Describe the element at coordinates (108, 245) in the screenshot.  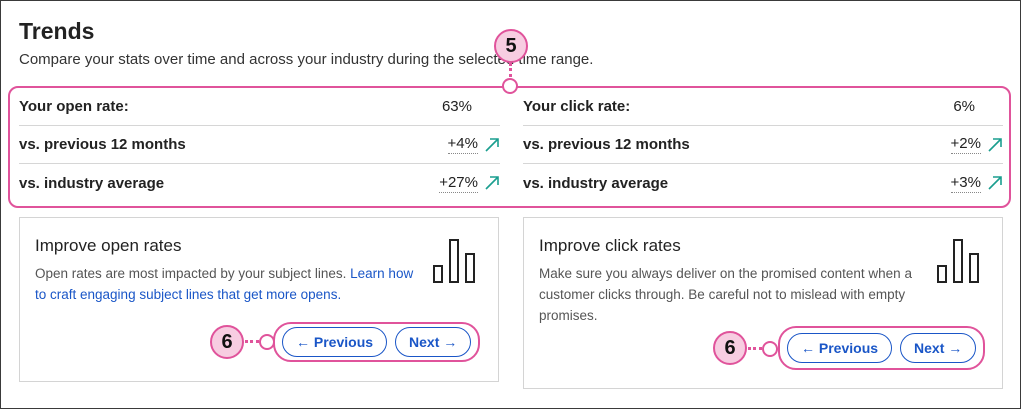
I see `card-title: Improve open rates` at that location.